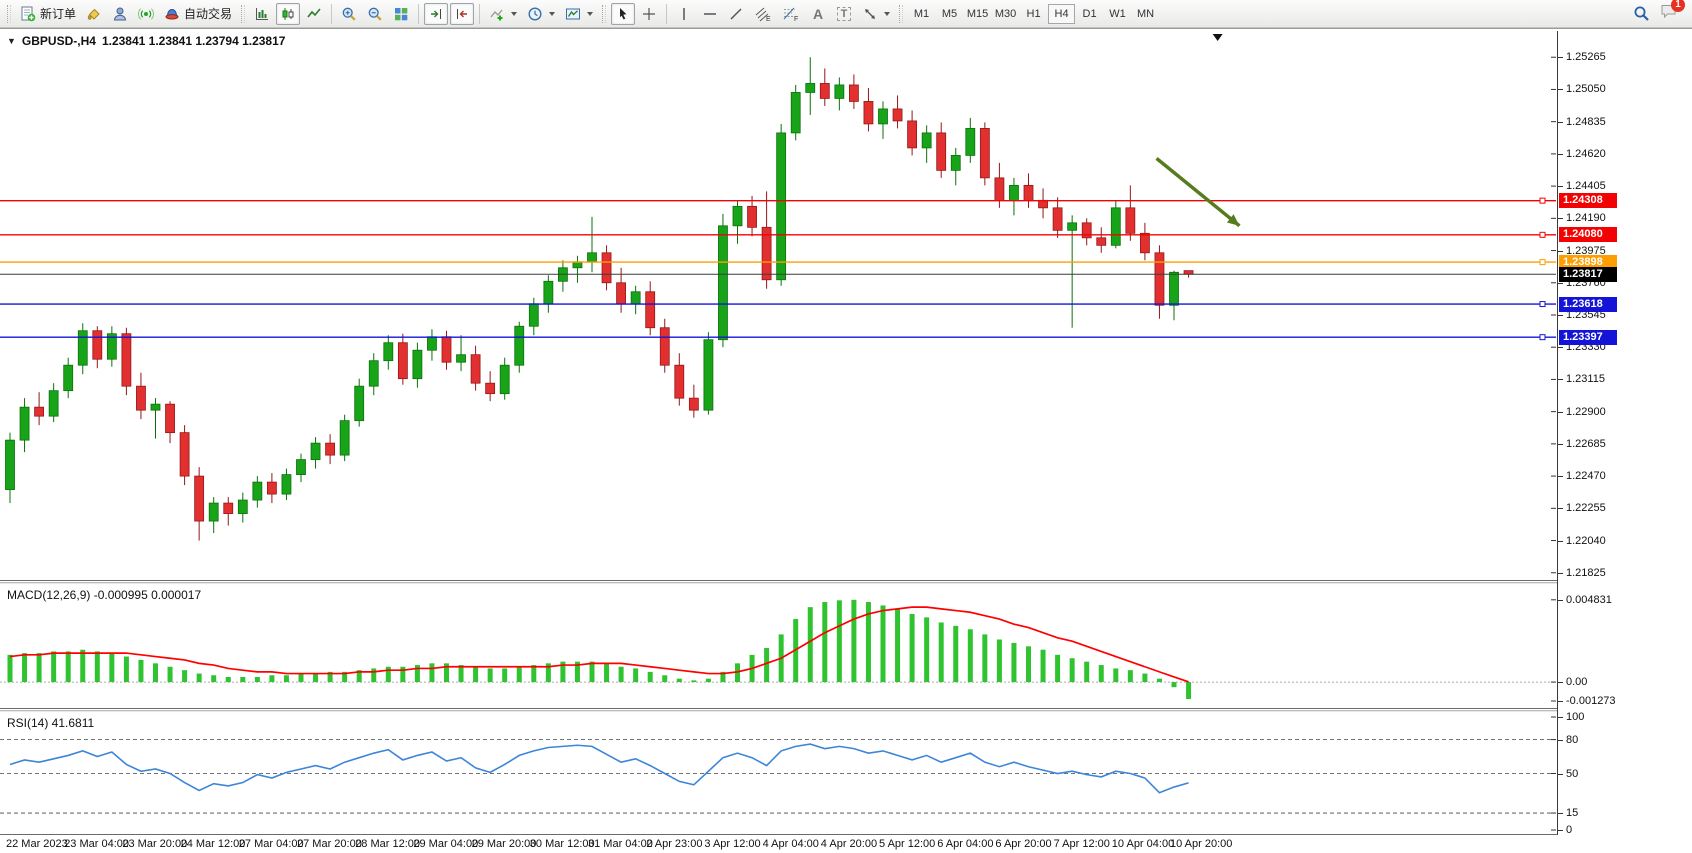 The width and height of the screenshot is (1692, 853). Describe the element at coordinates (763, 14) in the screenshot. I see `equidistant-channel-button: E` at that location.